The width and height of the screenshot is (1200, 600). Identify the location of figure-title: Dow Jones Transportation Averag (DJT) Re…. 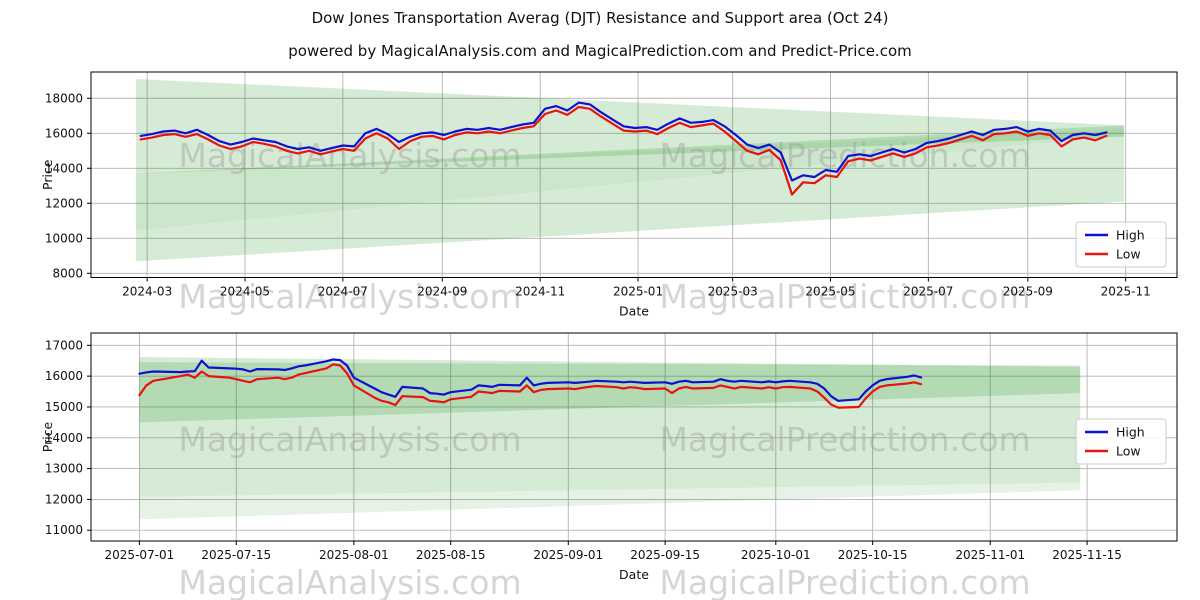
(600, 18).